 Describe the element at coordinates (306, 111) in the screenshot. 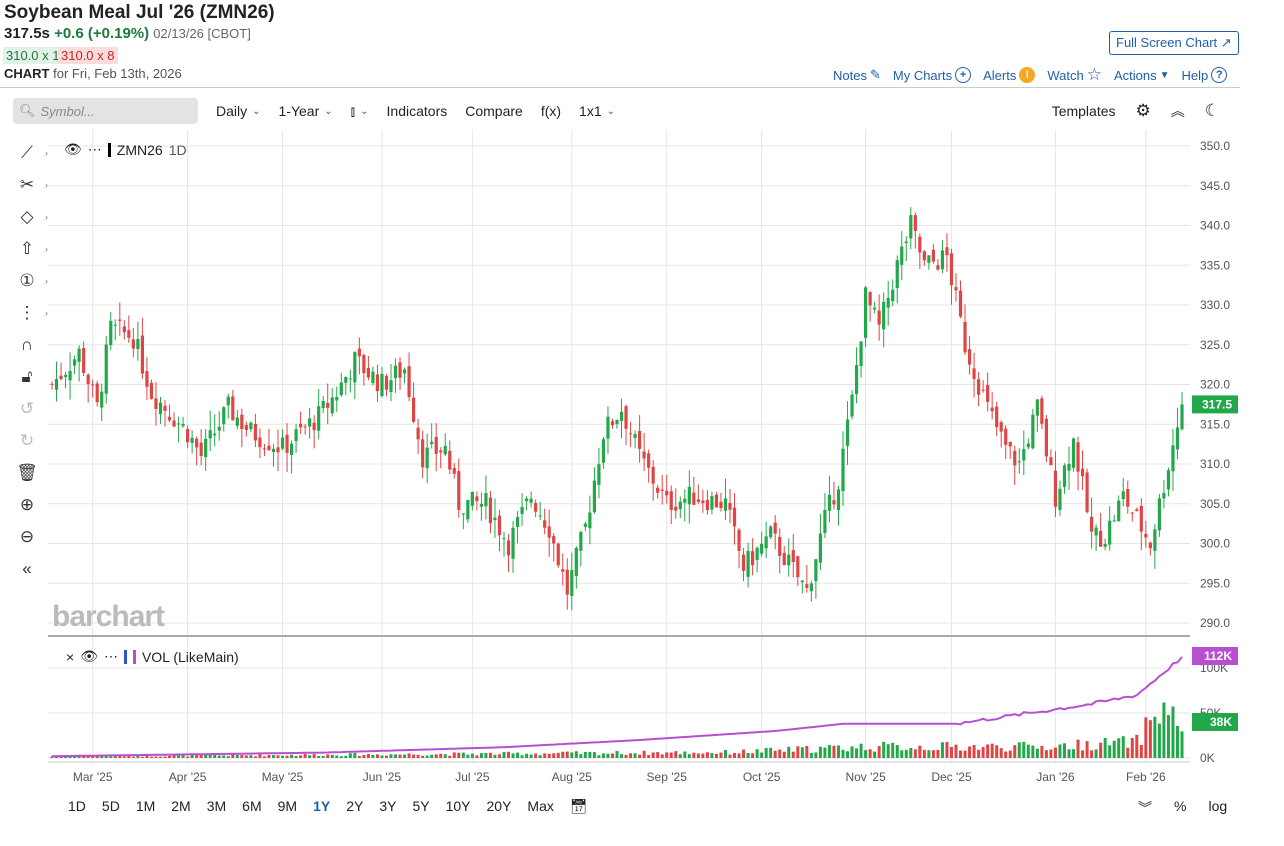

I see `range-dropdown: 1-Year ⌄` at that location.